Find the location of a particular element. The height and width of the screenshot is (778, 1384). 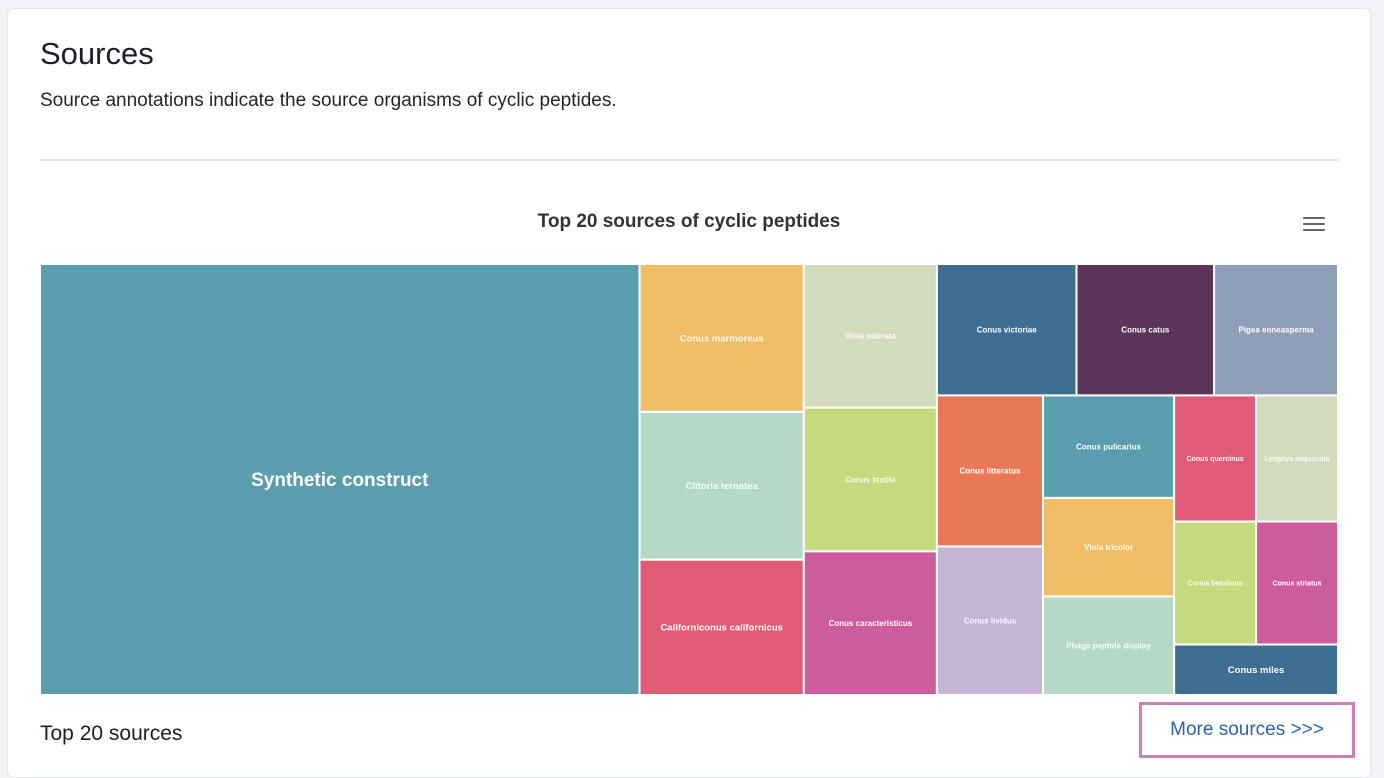

treemap-cell-conus-caracteristicus: Conus caracteristicus is located at coordinates (870, 622).